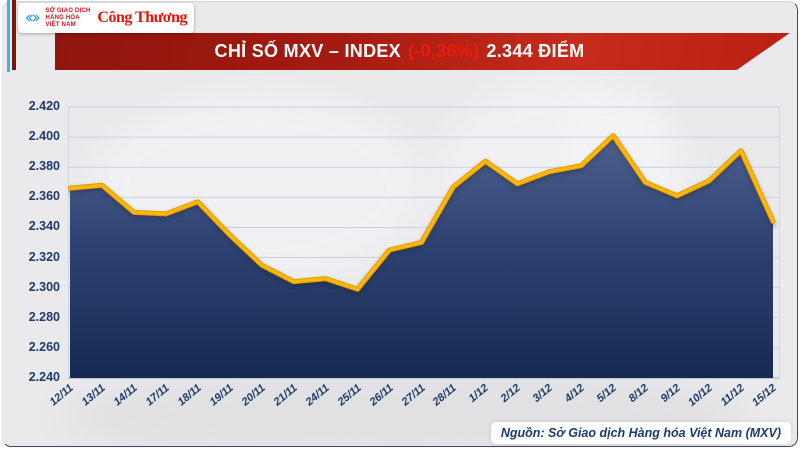  I want to click on y-tick-label: 2.320, so click(44, 256).